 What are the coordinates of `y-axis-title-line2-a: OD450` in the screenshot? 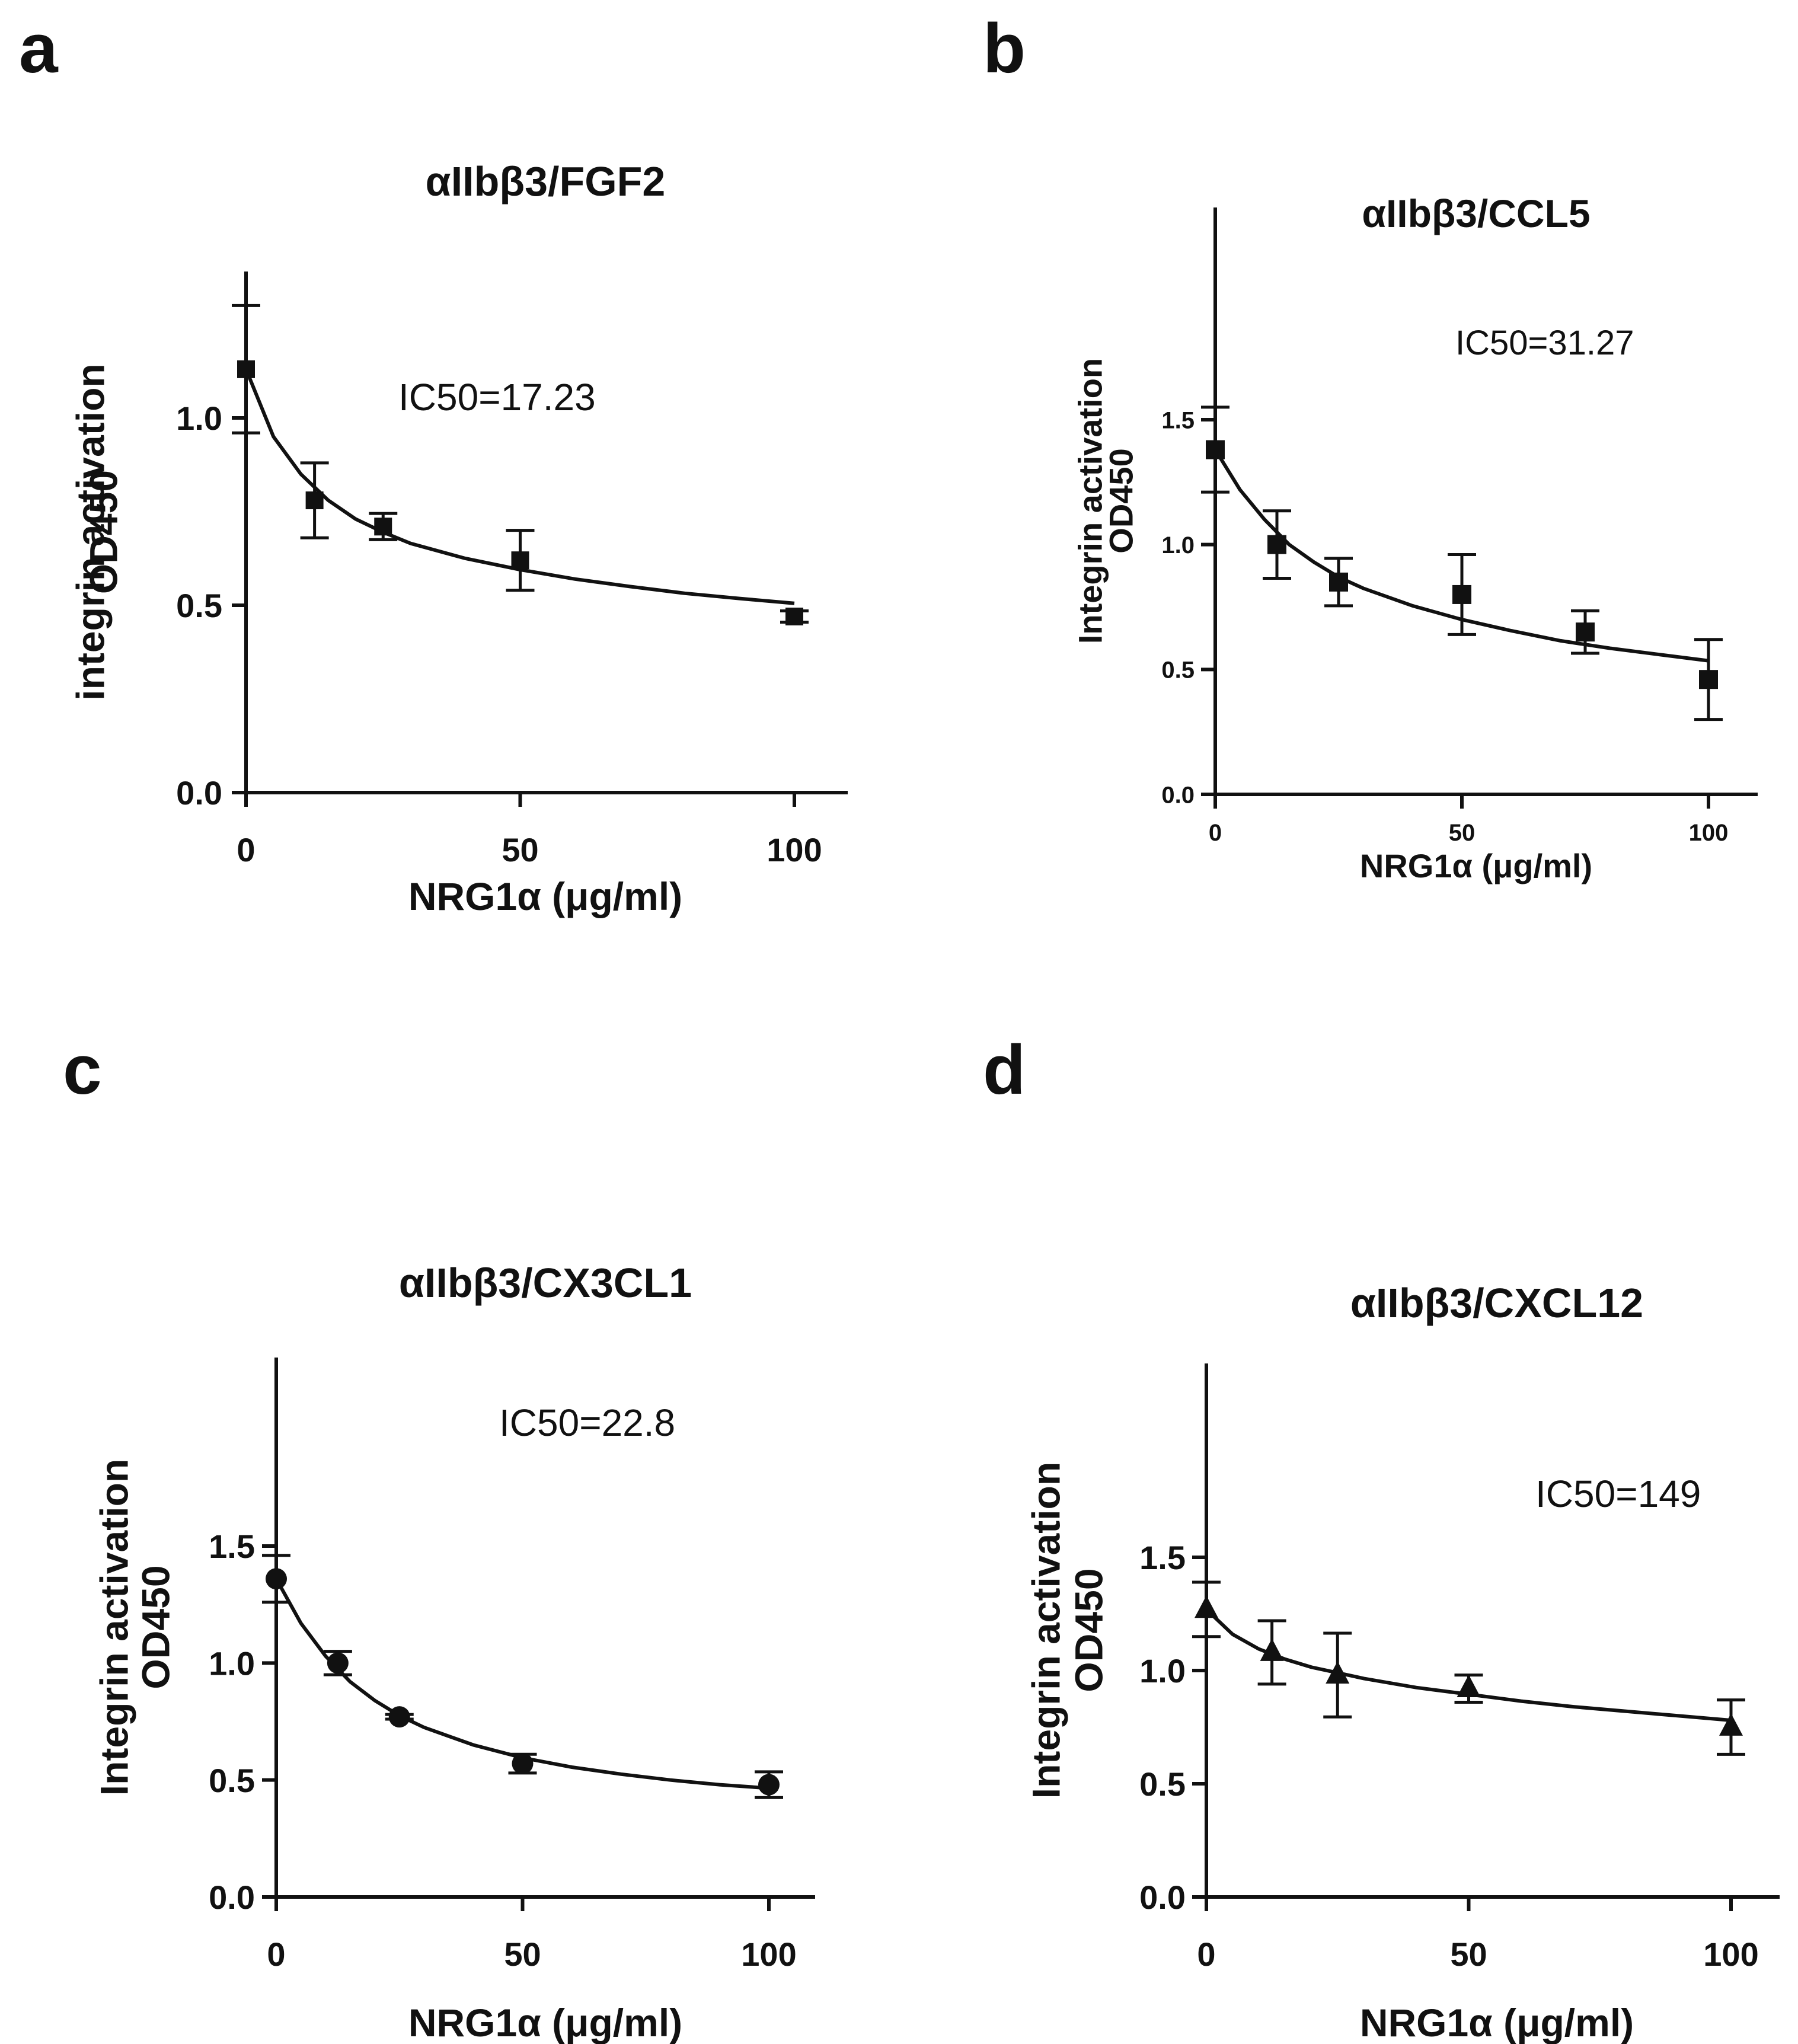 It's located at (104, 532).